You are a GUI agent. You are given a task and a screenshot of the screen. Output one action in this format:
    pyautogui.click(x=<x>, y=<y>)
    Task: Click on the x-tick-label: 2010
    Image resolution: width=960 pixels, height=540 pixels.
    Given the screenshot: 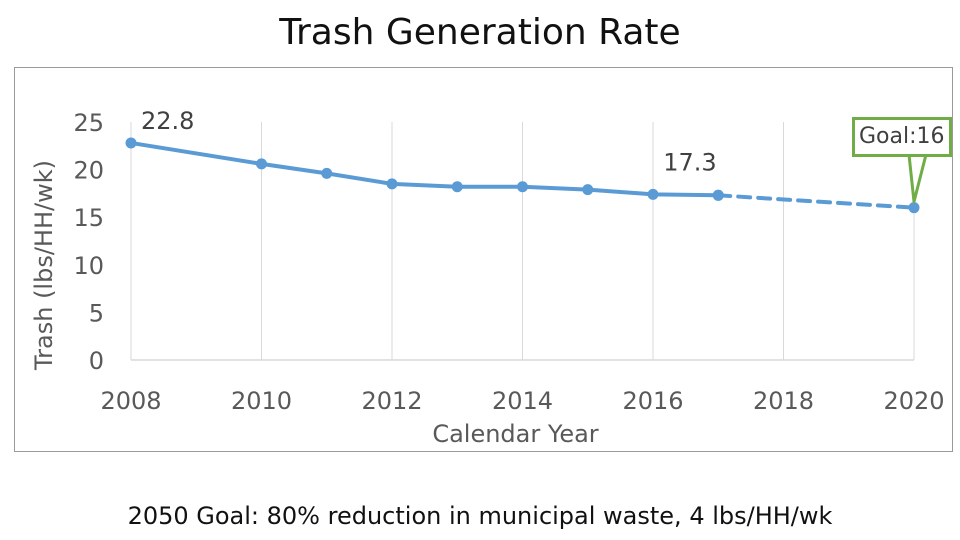 What is the action you would take?
    pyautogui.click(x=261, y=401)
    